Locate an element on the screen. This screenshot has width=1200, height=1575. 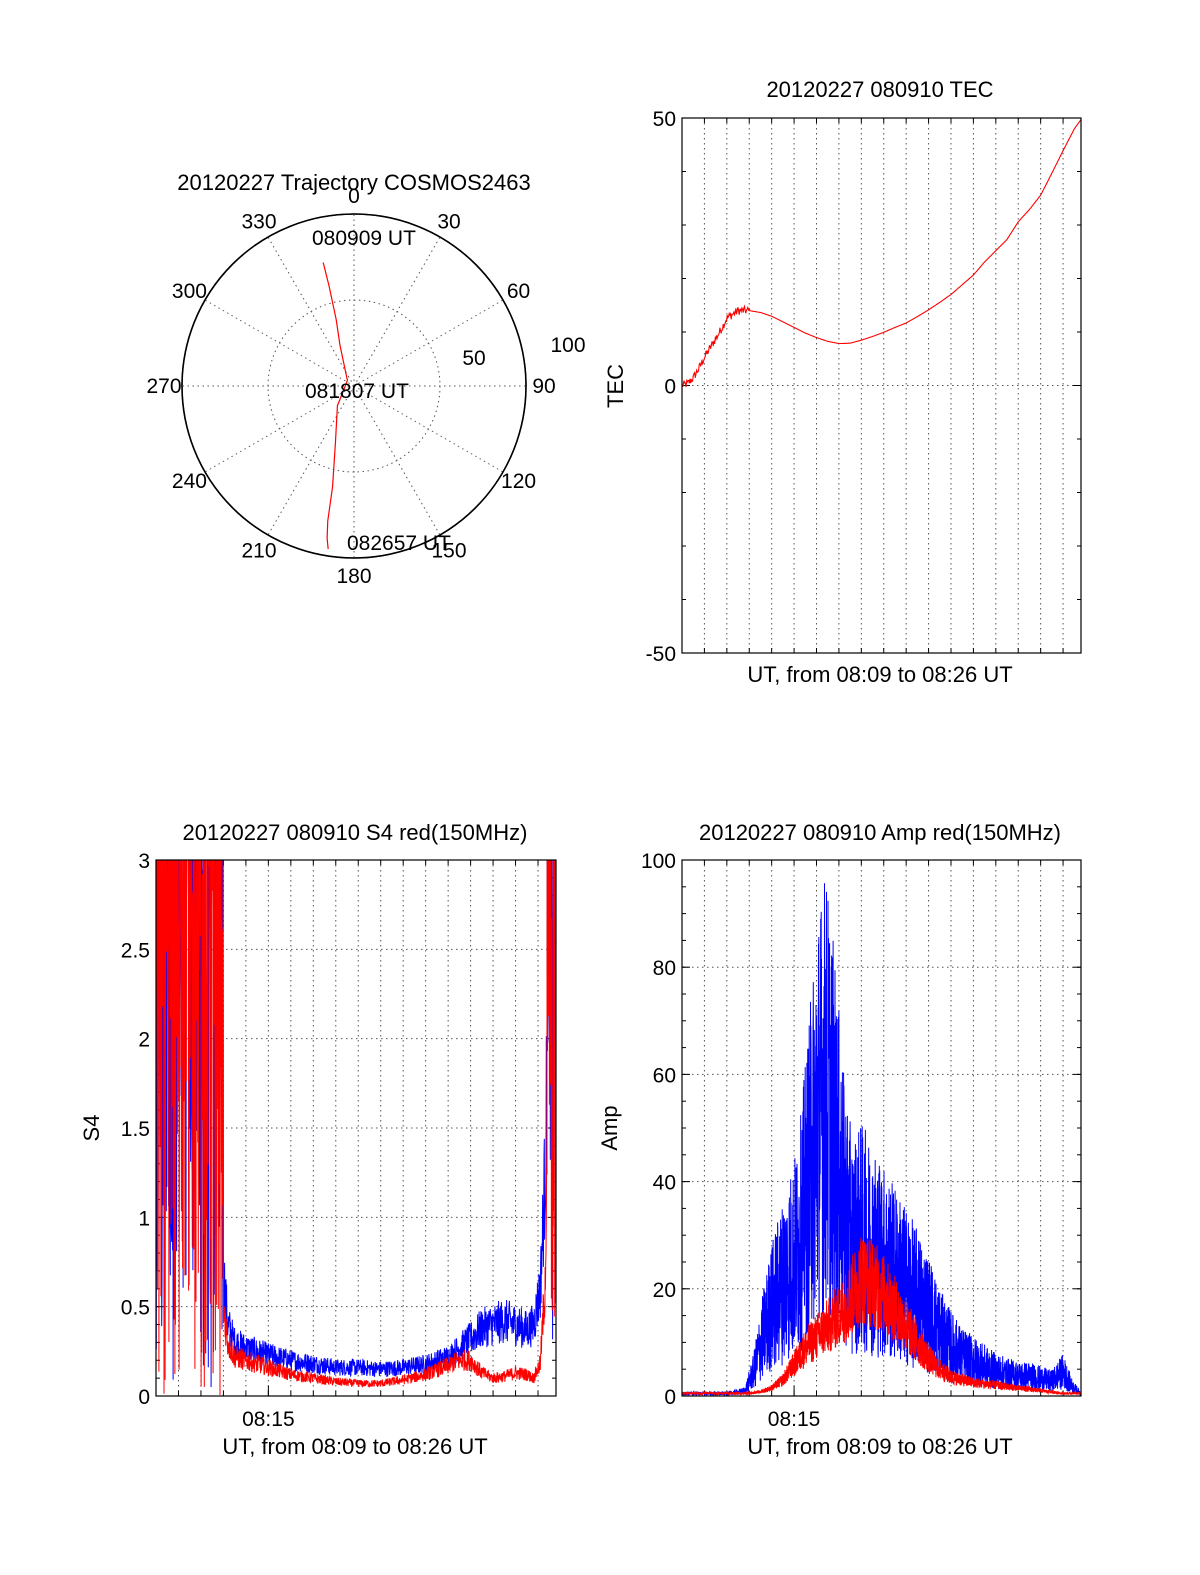
polar-angle-label: 150 is located at coordinates (448, 551).